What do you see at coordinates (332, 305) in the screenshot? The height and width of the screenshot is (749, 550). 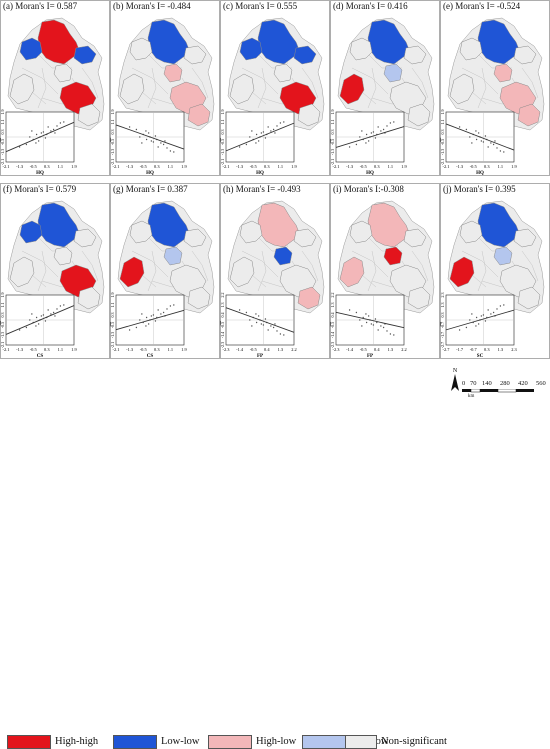 I see `y-tick-label: 1.3` at bounding box center [332, 305].